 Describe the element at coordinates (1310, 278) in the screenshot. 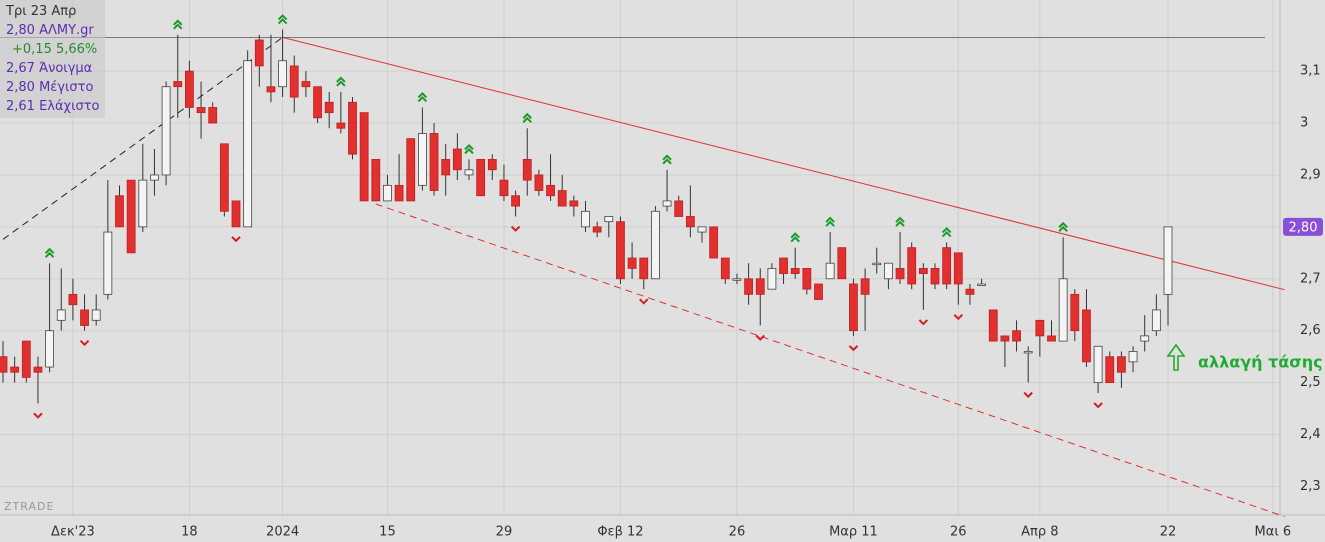

I see `y-tick-label: 2,7` at that location.